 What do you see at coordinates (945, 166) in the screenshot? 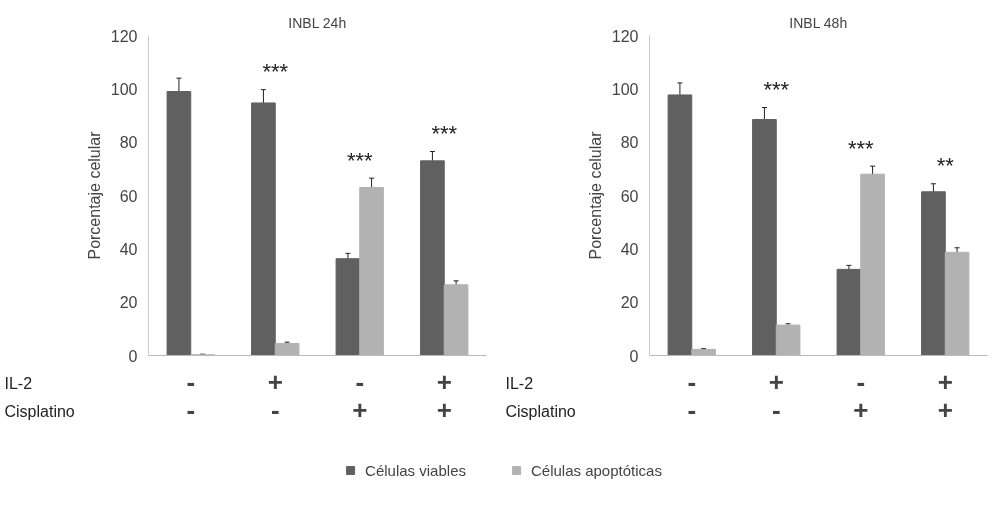
I see `annotation: **` at bounding box center [945, 166].